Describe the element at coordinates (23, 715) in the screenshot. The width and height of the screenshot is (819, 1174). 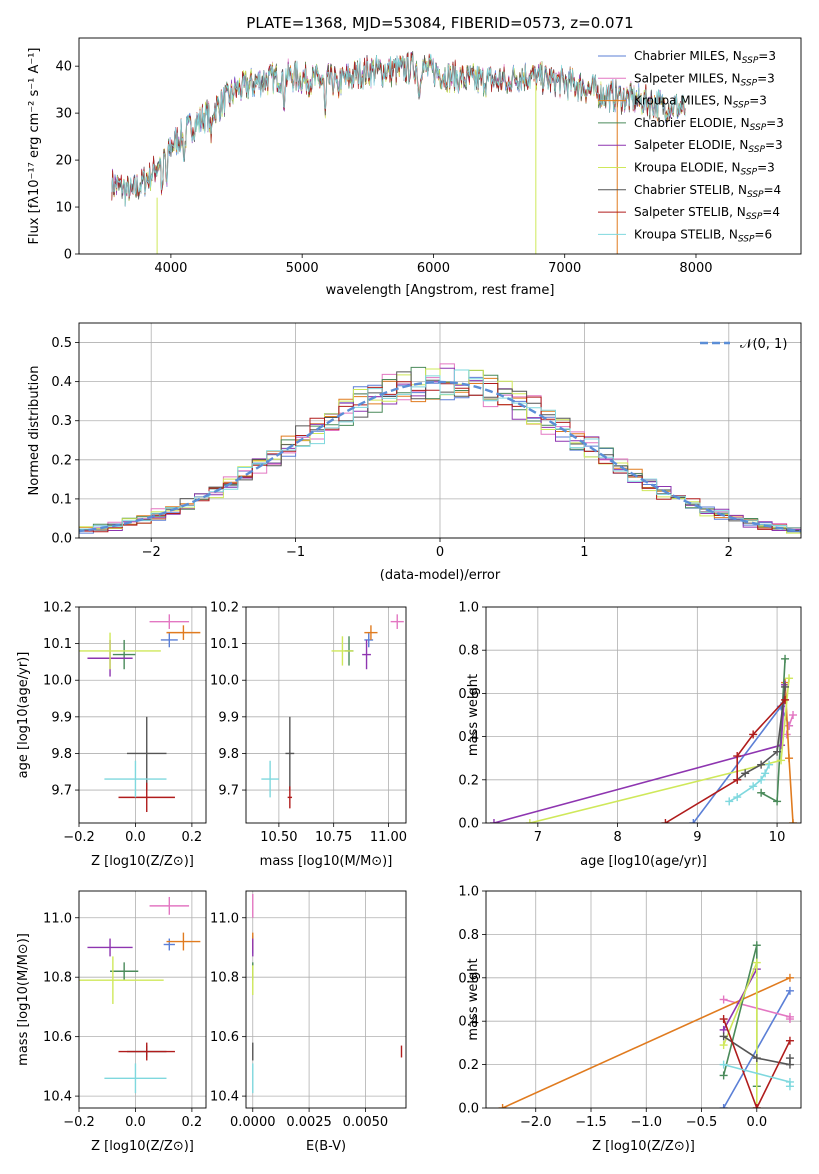
I see `panel-2-ylabel: age [log10(age/yr)]` at that location.